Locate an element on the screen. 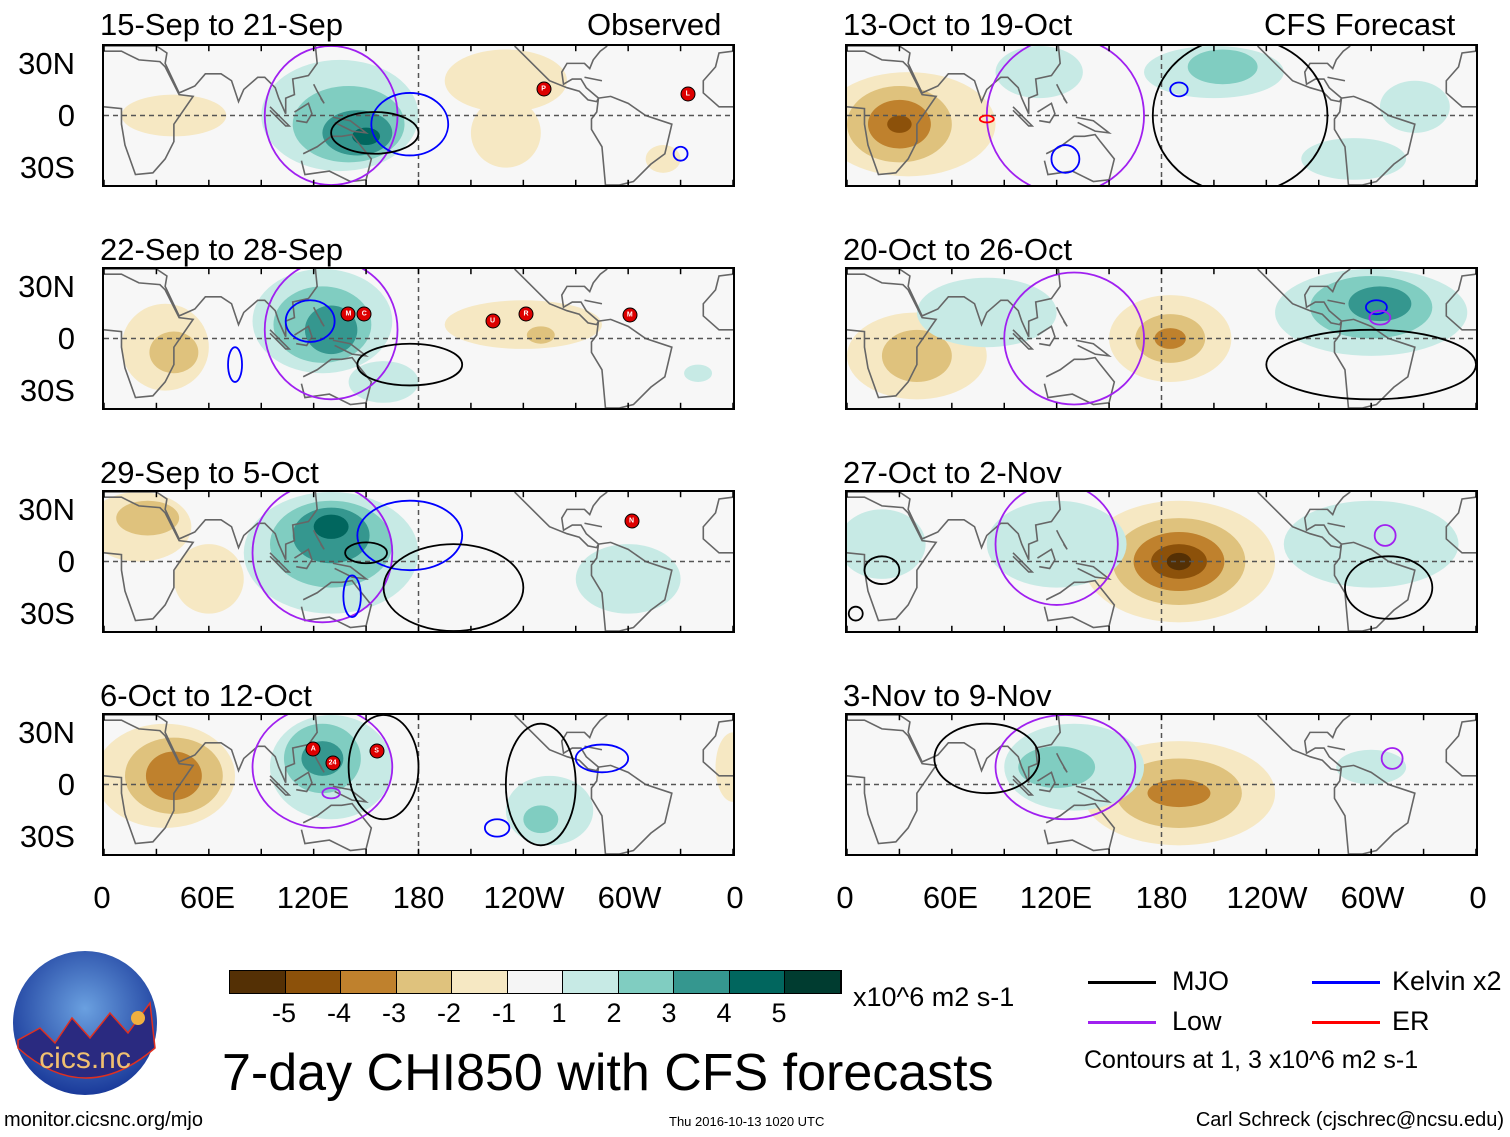 Image resolution: width=1510 pixels, height=1137 pixels. colorbar-label: 4 is located at coordinates (724, 1013).